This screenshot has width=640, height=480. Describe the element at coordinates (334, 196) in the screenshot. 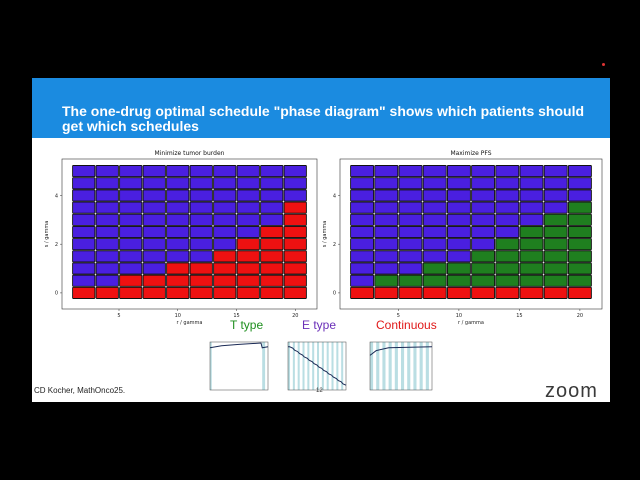

I see `y-tick-label: 4` at that location.